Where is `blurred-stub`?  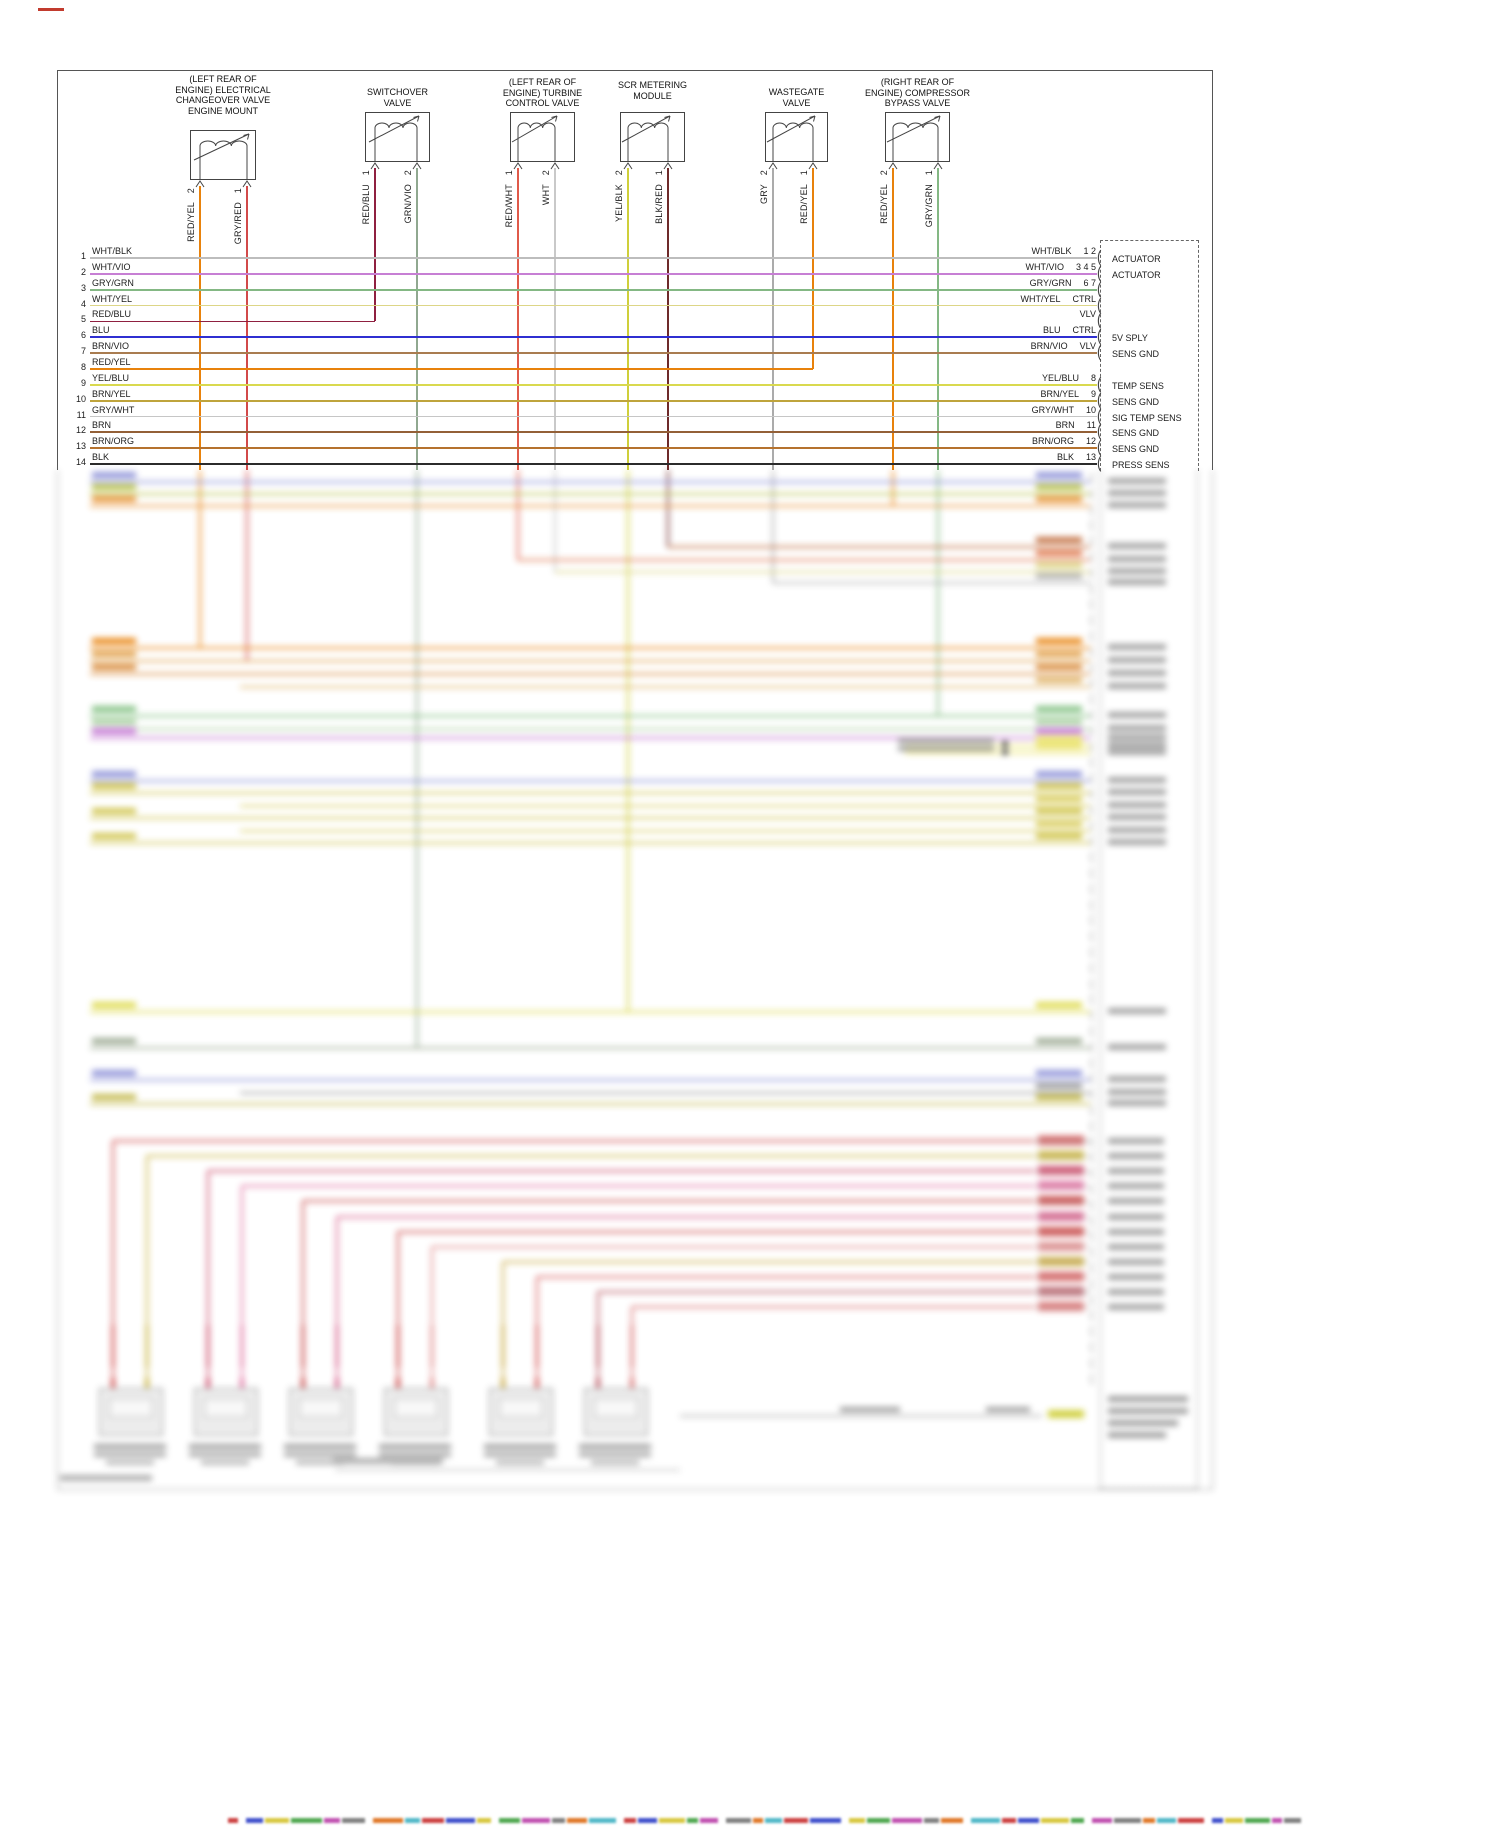
blurred-stub is located at coordinates (1062, 1262).